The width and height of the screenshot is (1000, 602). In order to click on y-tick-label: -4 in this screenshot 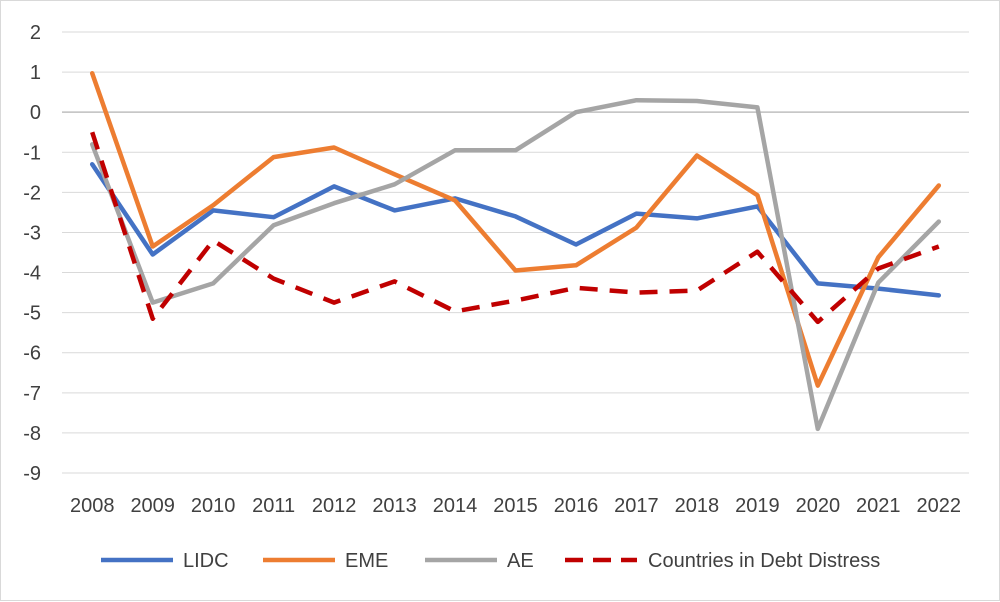, I will do `click(32, 274)`.